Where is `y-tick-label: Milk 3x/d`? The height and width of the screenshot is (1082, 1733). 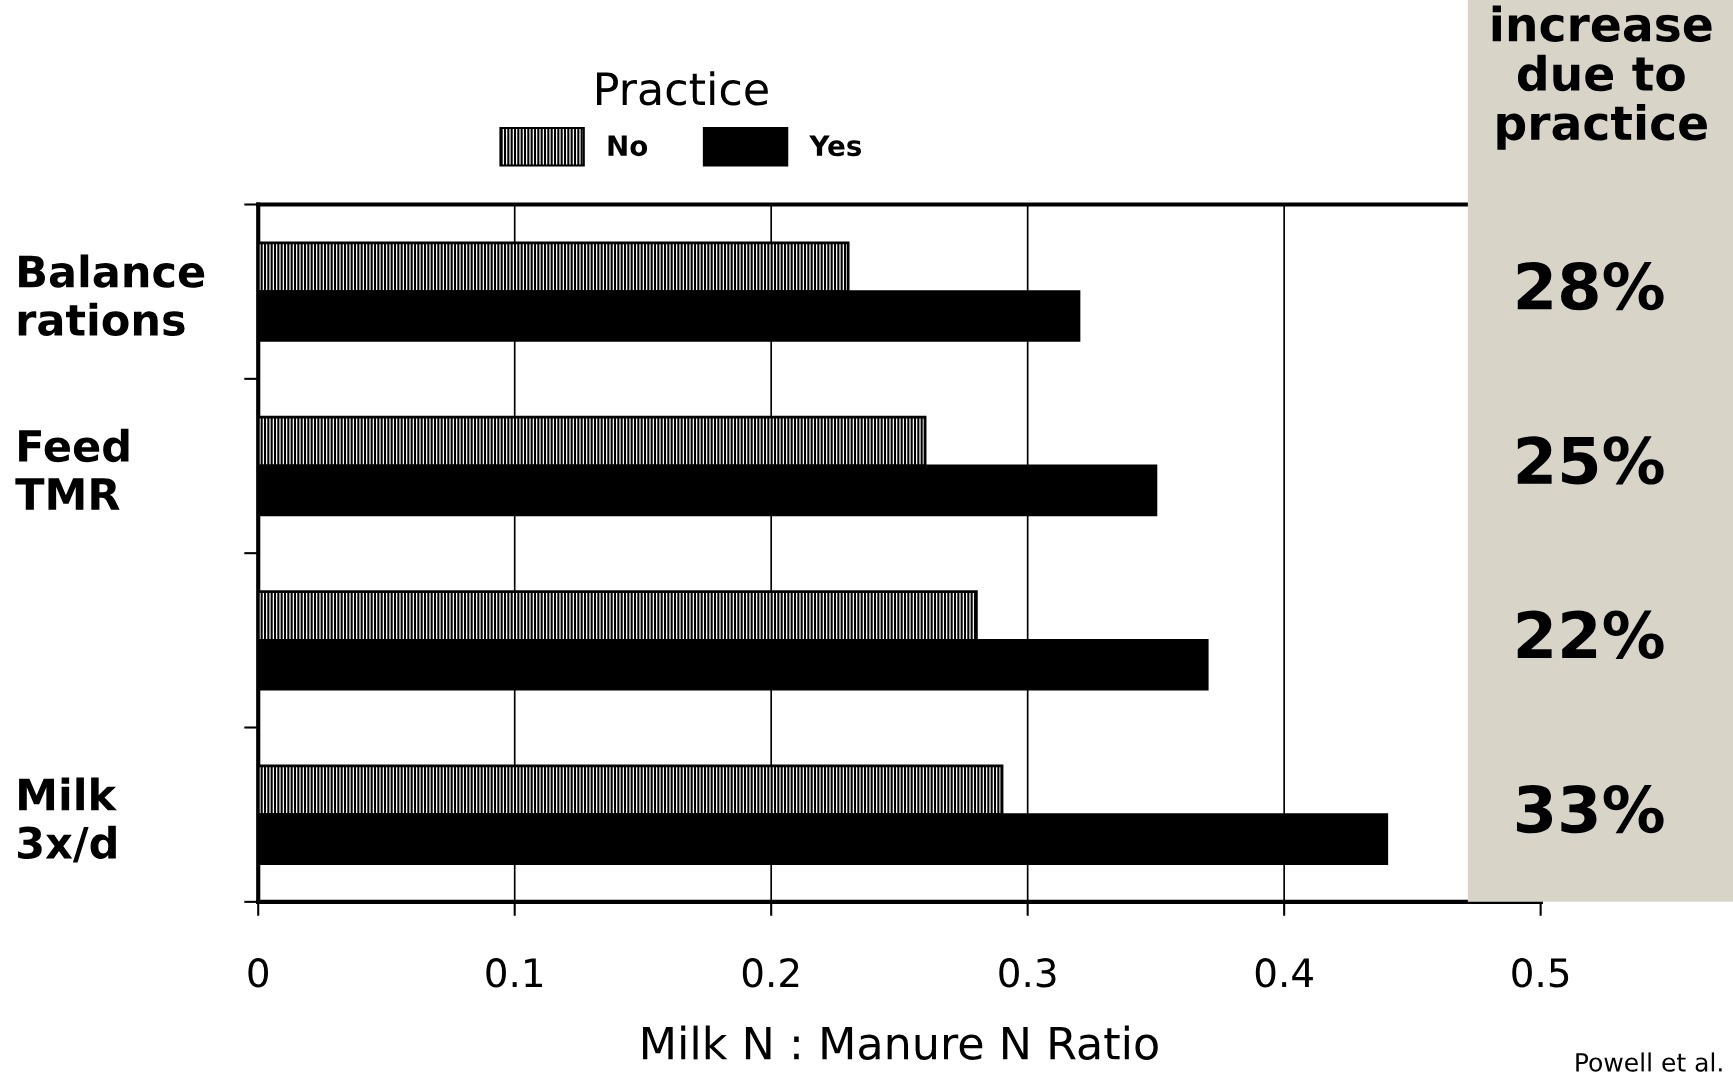 y-tick-label: Milk 3x/d is located at coordinates (67, 820).